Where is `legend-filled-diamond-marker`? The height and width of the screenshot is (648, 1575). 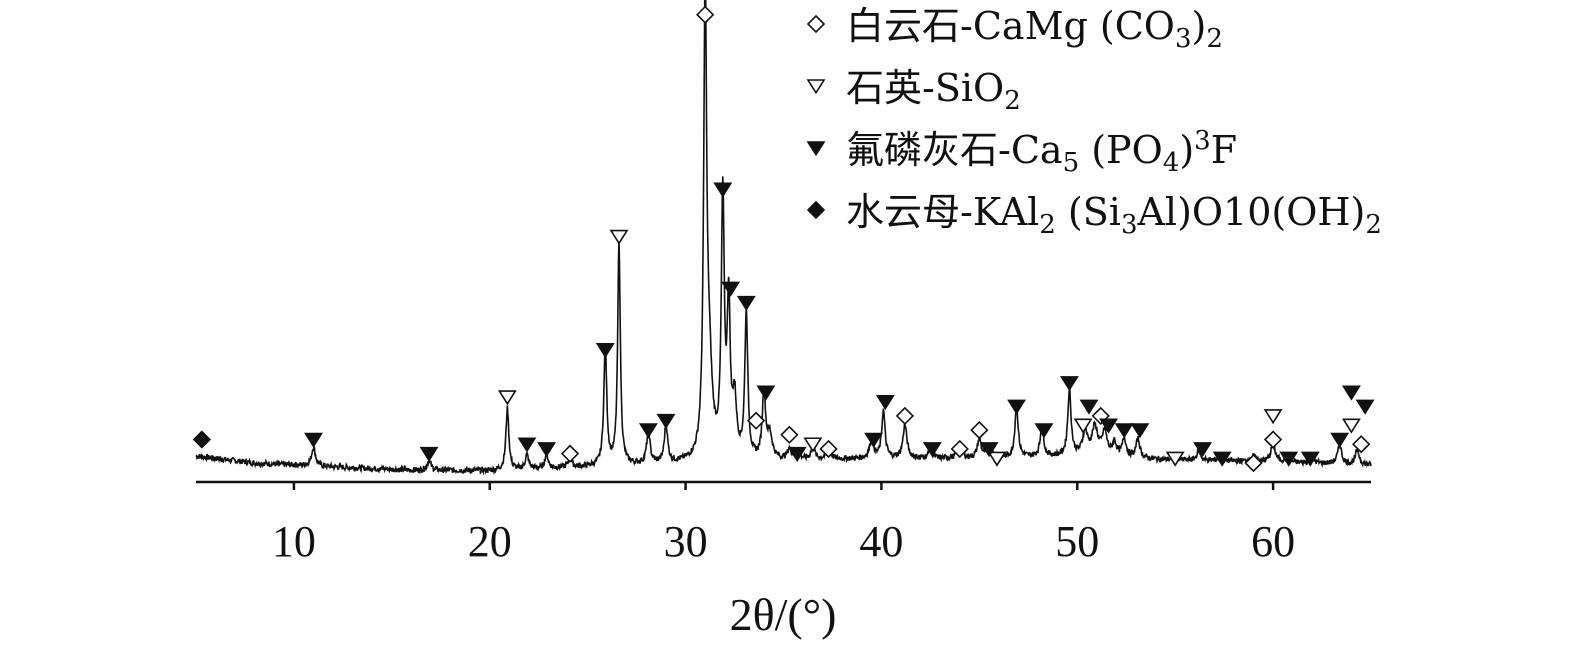
legend-filled-diamond-marker is located at coordinates (816, 210).